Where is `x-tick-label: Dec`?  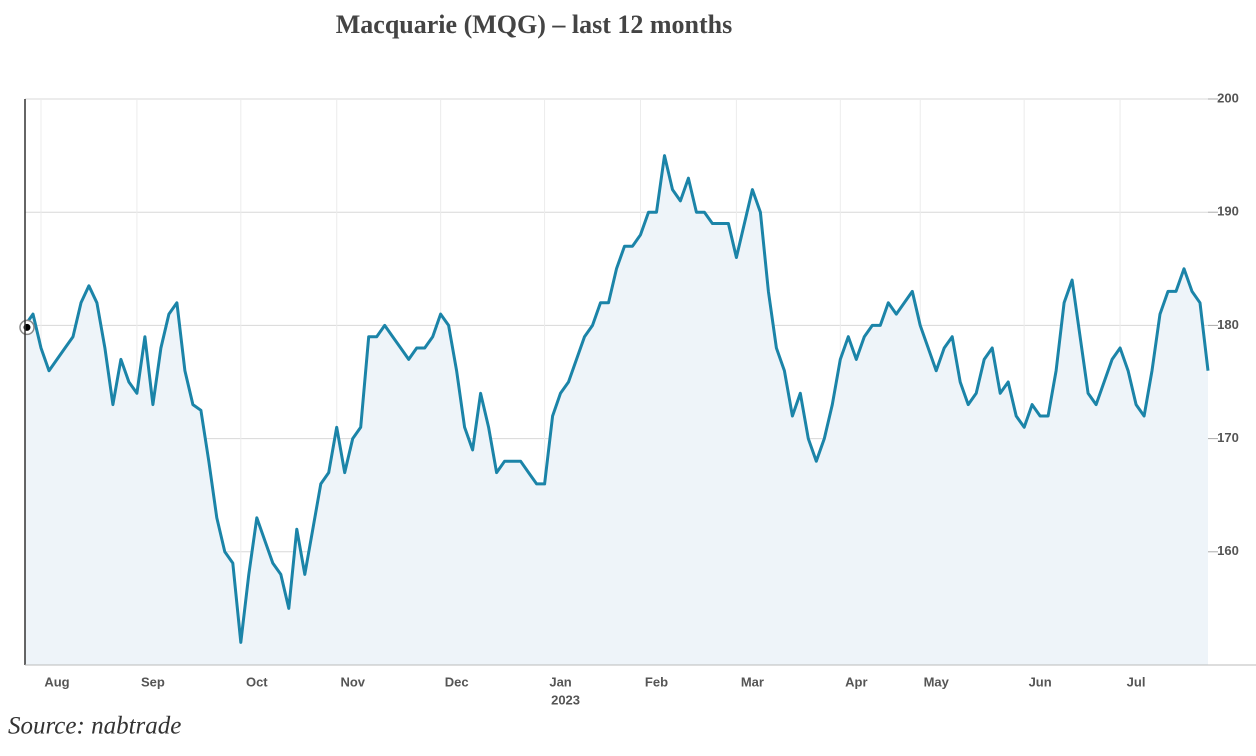 x-tick-label: Dec is located at coordinates (457, 681).